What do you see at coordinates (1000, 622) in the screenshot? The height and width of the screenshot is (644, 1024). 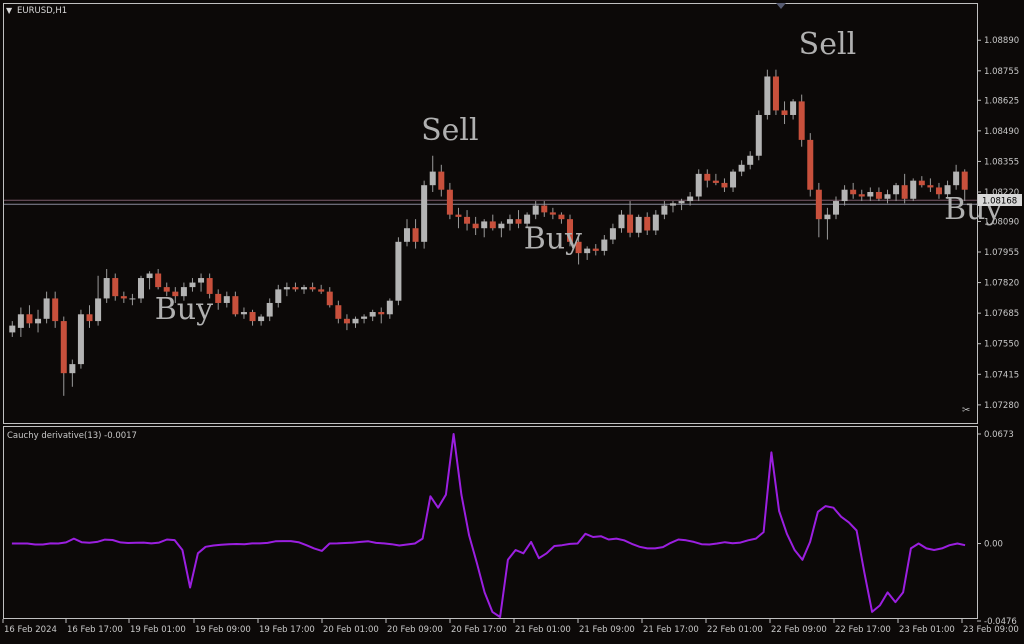 I see `indicator-tick-label: -0.0476` at bounding box center [1000, 622].